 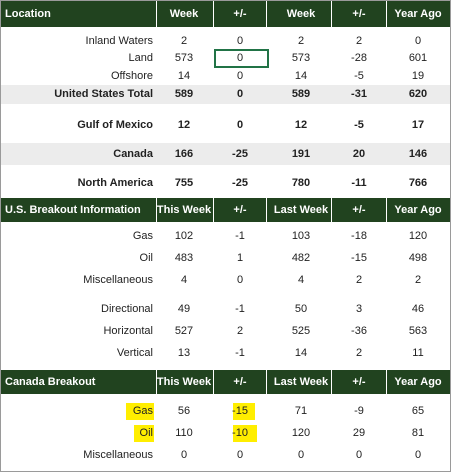 I want to click on value-cell: 102, so click(x=184, y=236).